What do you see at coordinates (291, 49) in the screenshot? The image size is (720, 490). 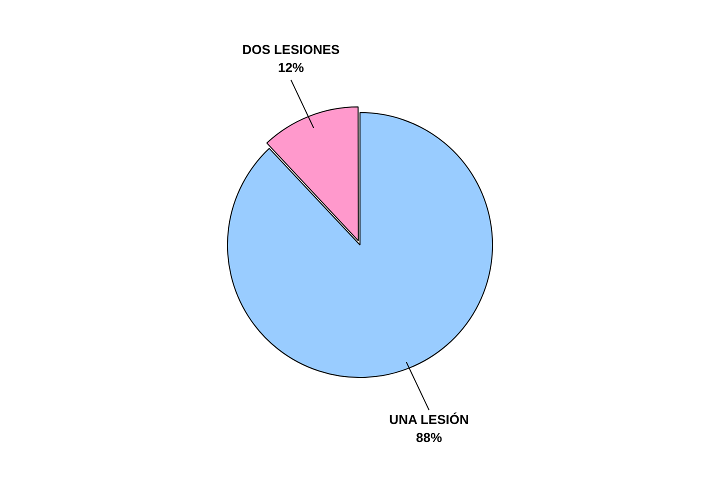 I see `slice-label: DOS LESIONES` at bounding box center [291, 49].